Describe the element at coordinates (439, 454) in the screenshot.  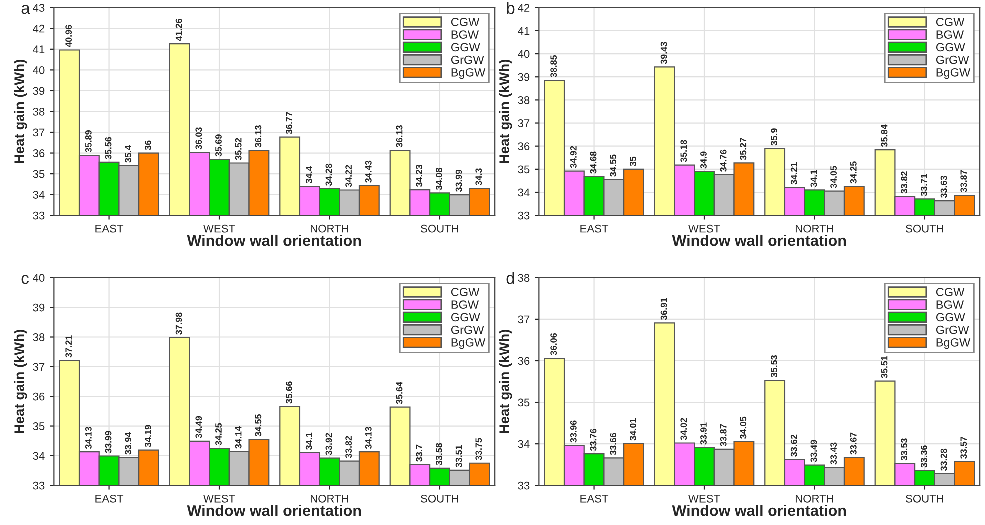
I see `data-label: 33.58` at that location.